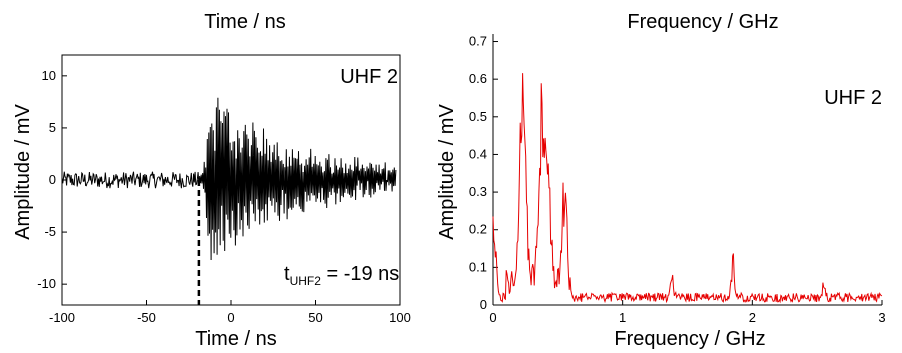  I want to click on left-y-tick-label: 5, so click(52, 127).